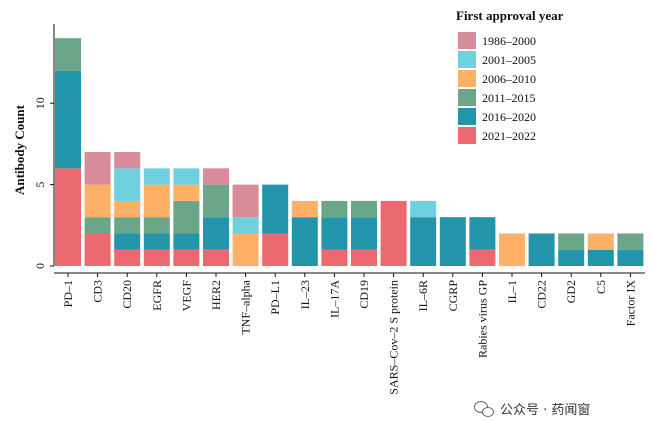 This screenshot has height=433, width=650. I want to click on x-tick-label: CD22, so click(542, 294).